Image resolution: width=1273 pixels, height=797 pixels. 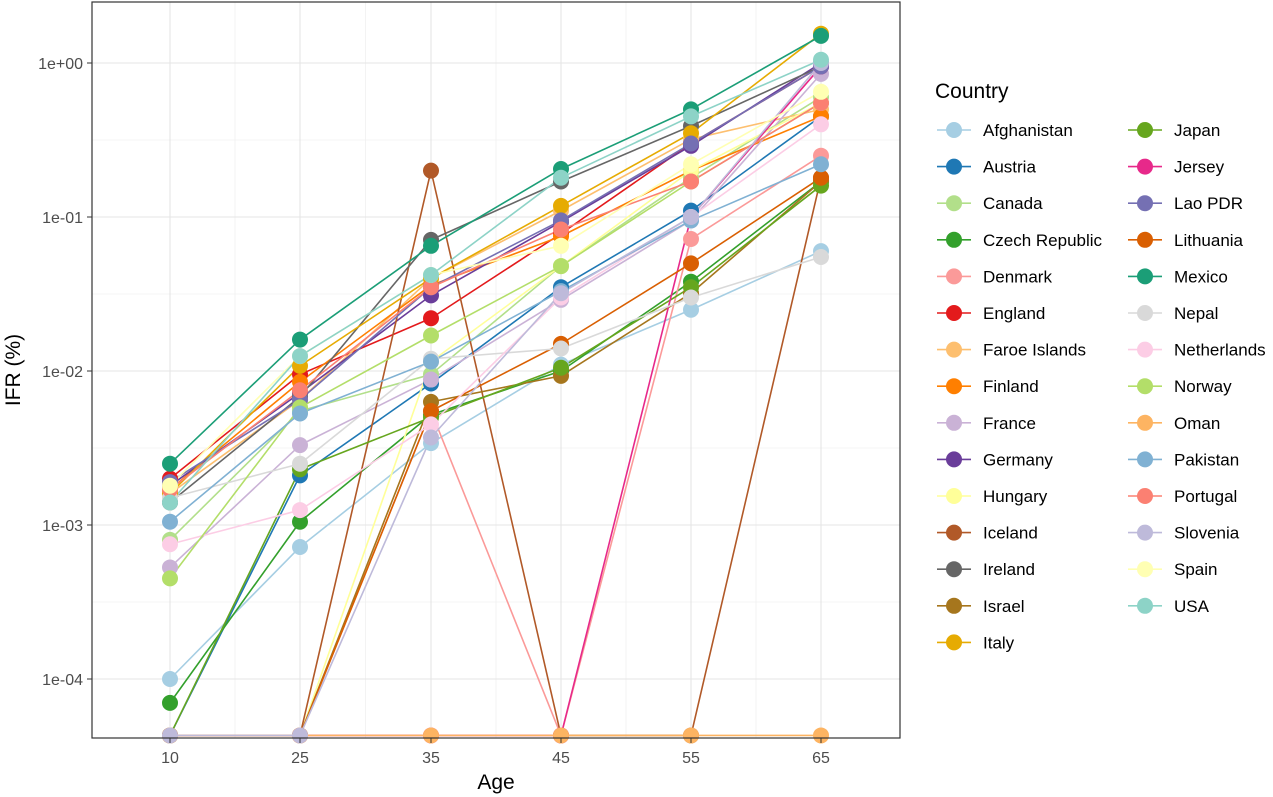 I want to click on legend-key-point-norway, so click(x=1145, y=386).